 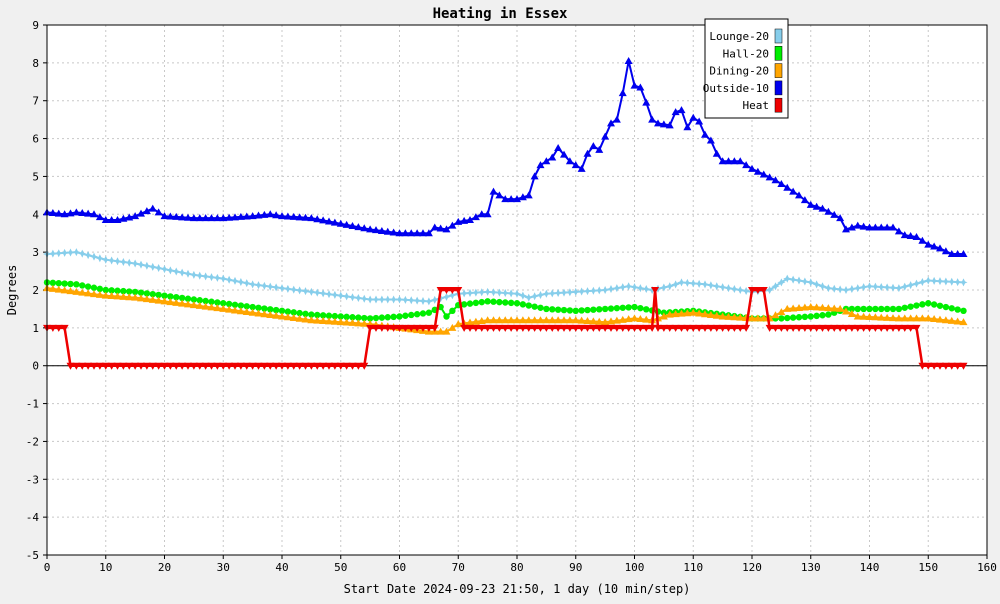 What do you see at coordinates (35, 252) in the screenshot?
I see `y-tick-label: 3` at bounding box center [35, 252].